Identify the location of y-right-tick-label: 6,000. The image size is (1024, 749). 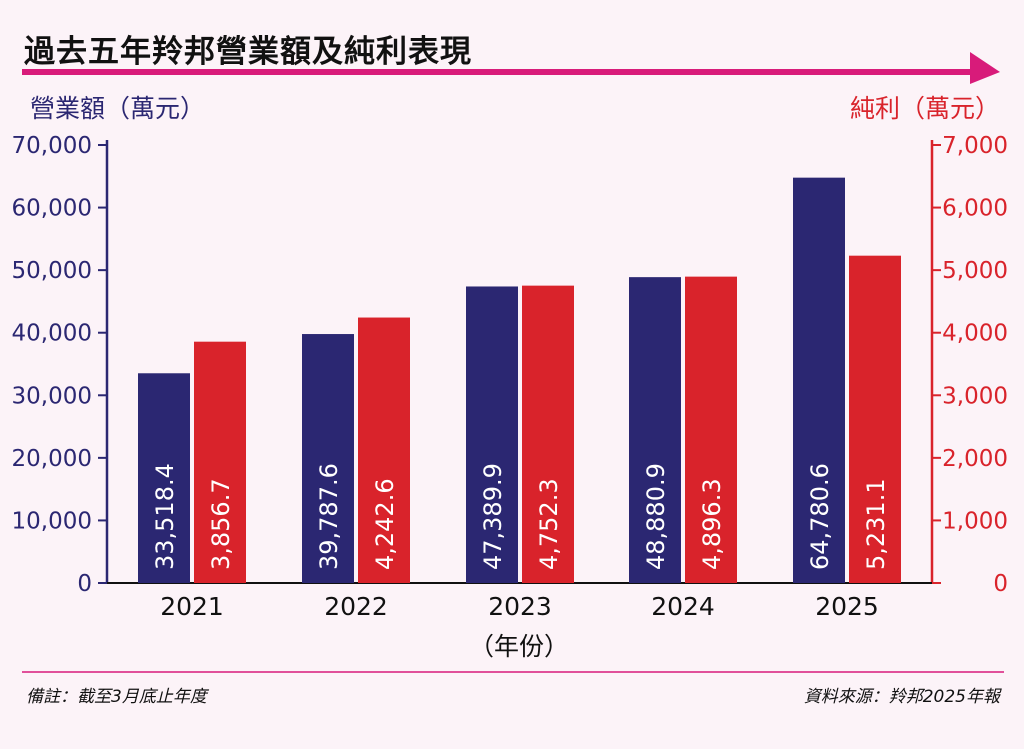
(975, 209).